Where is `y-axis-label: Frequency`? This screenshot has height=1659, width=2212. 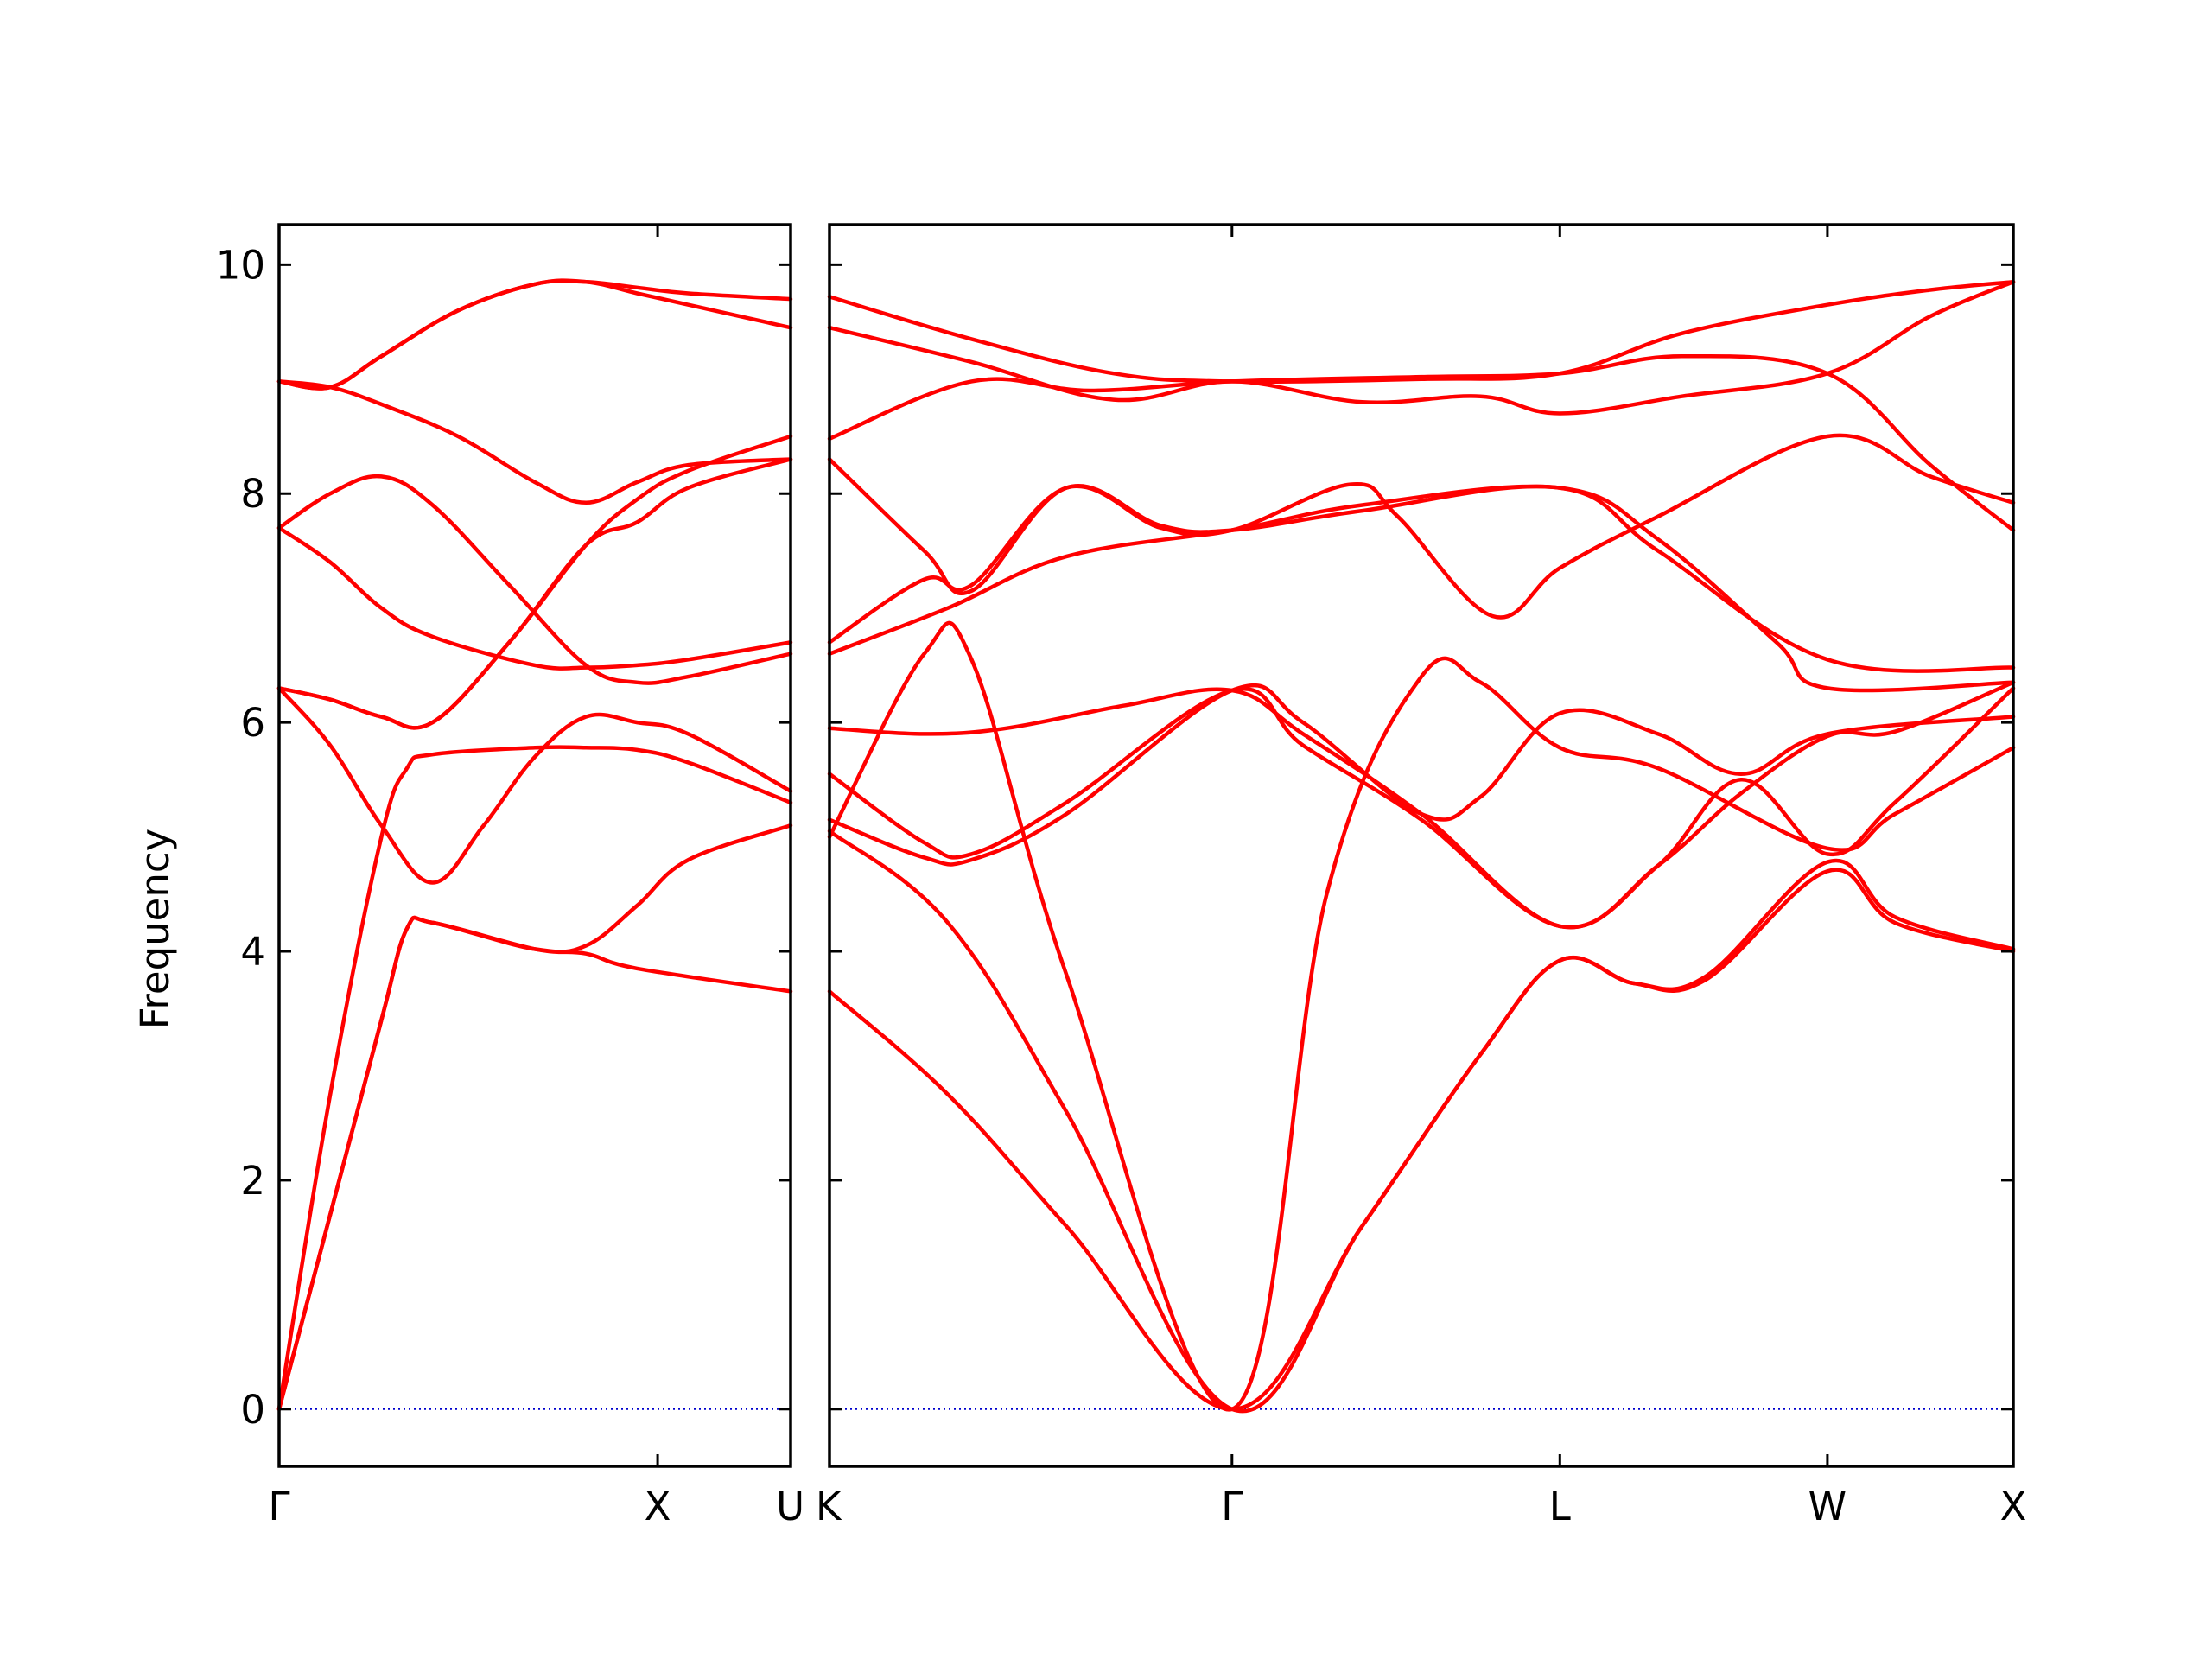
y-axis-label: Frequency is located at coordinates (155, 929).